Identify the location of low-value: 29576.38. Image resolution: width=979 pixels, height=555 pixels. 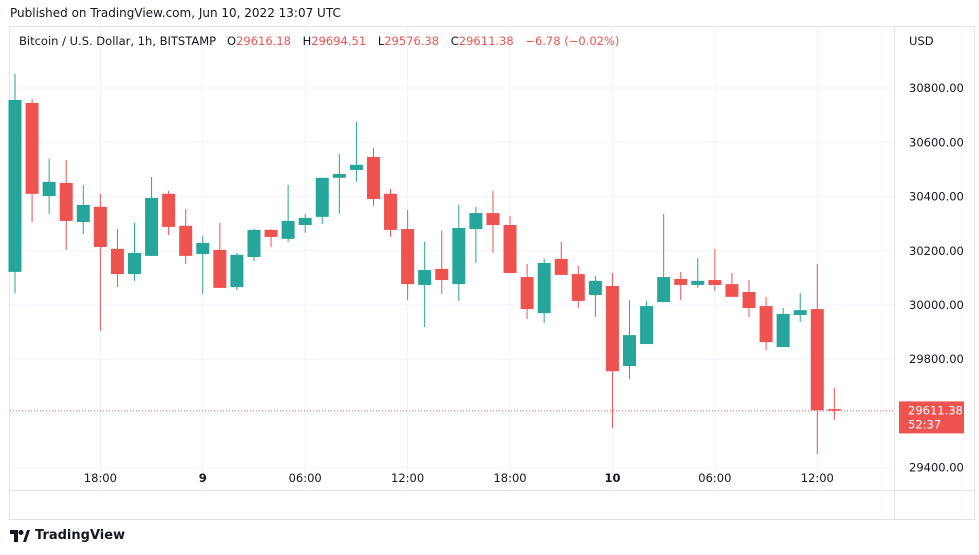
(412, 41).